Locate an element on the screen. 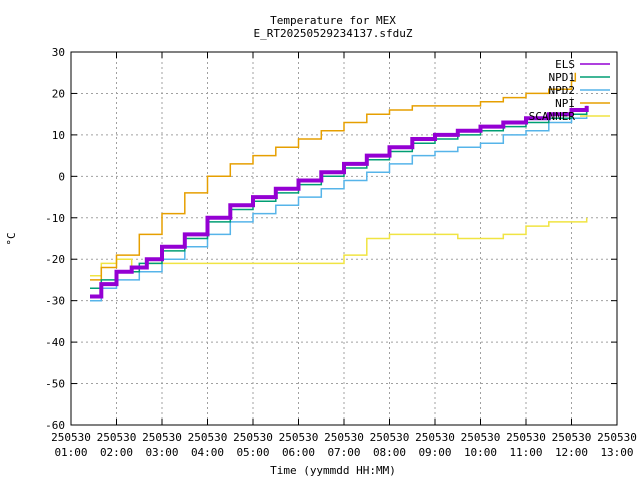 The height and width of the screenshot is (480, 640). series-line-scanner is located at coordinates (339, 247).